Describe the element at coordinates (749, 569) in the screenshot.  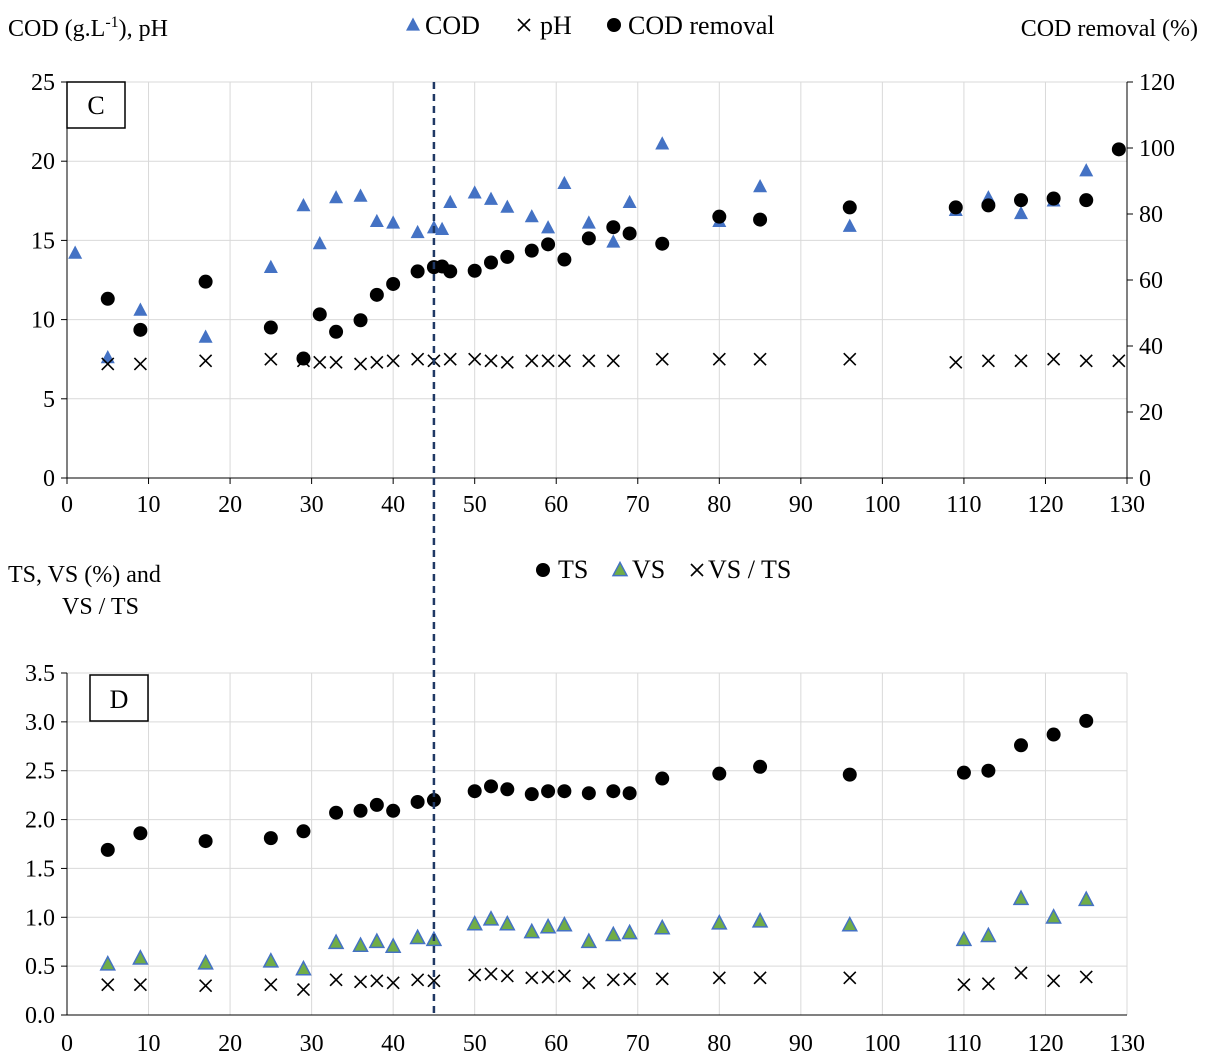
I see `legend-vs-ts-label: VS / TS` at that location.